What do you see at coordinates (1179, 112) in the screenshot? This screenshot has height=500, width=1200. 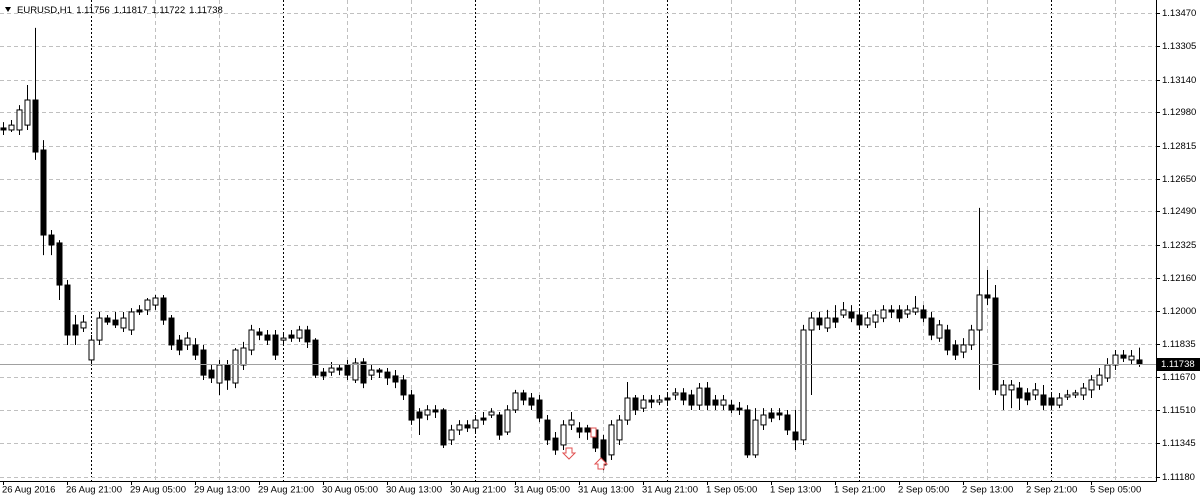 I see `y-tick-label: 1.12980` at bounding box center [1179, 112].